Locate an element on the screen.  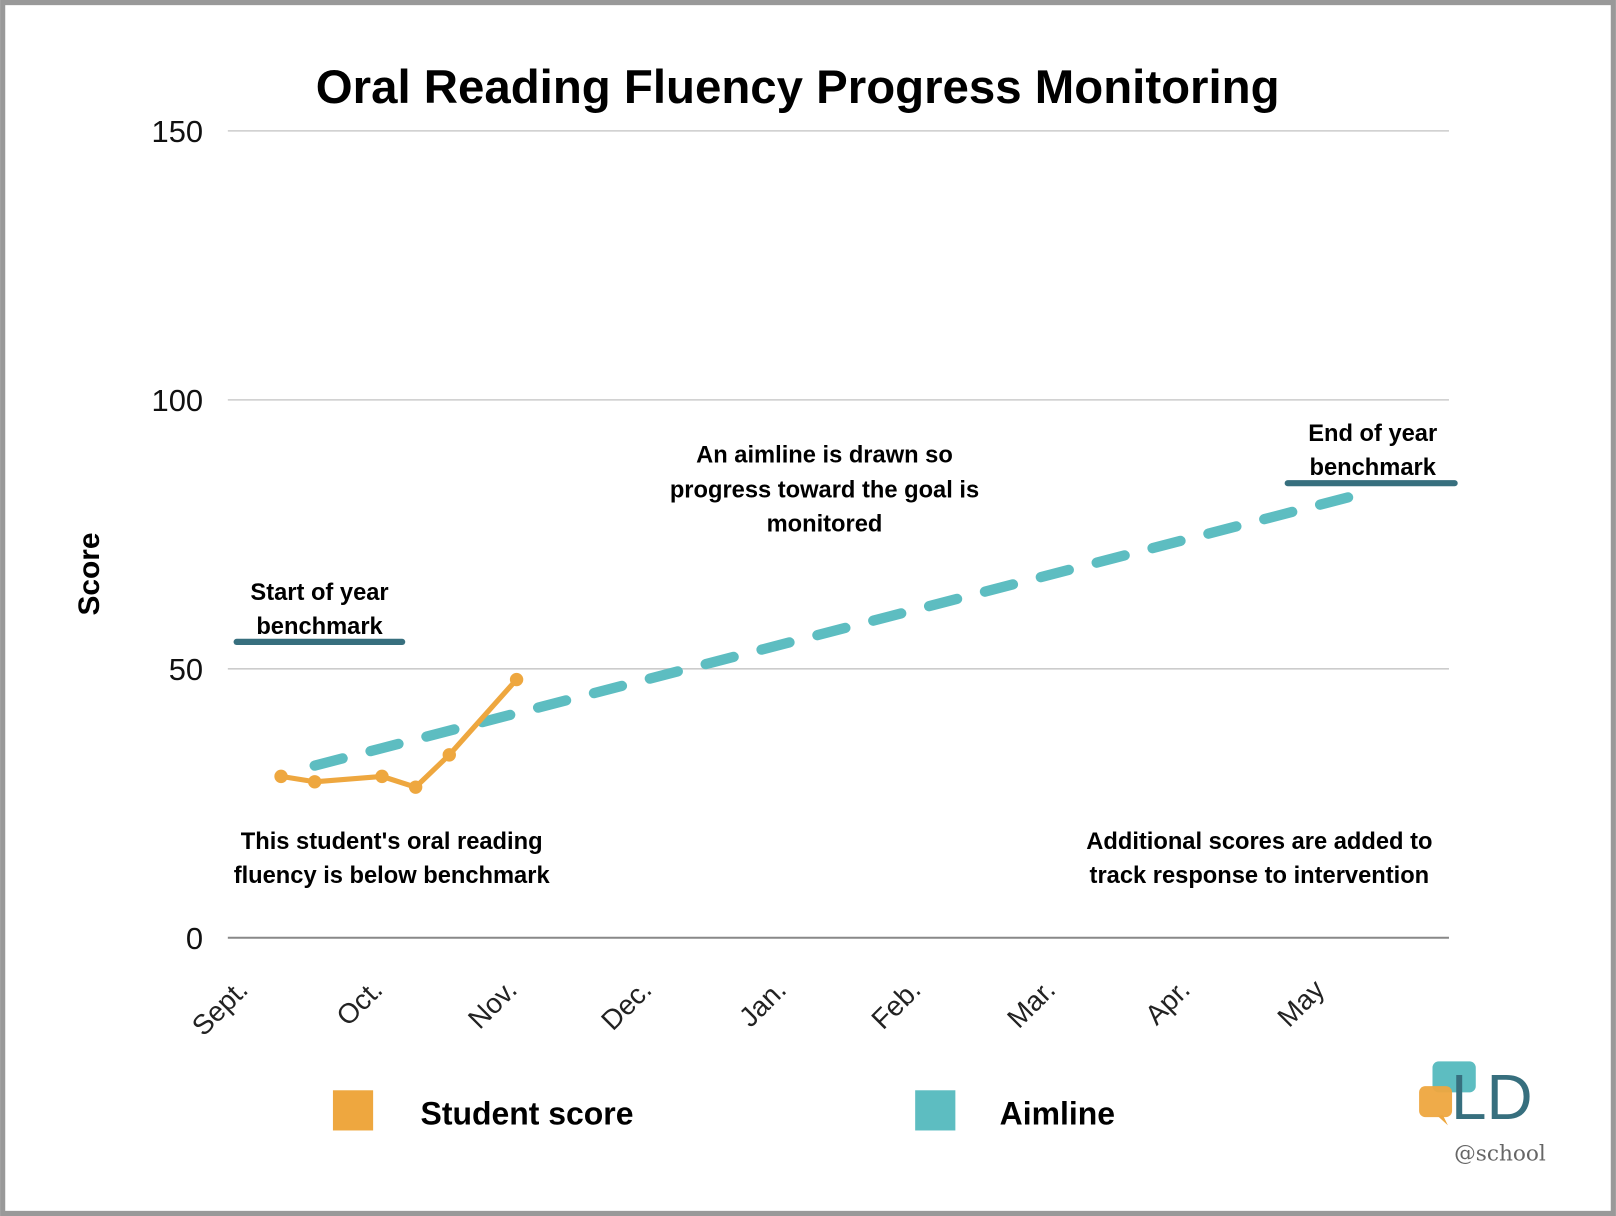
y-axis-label: Score is located at coordinates (89, 573).